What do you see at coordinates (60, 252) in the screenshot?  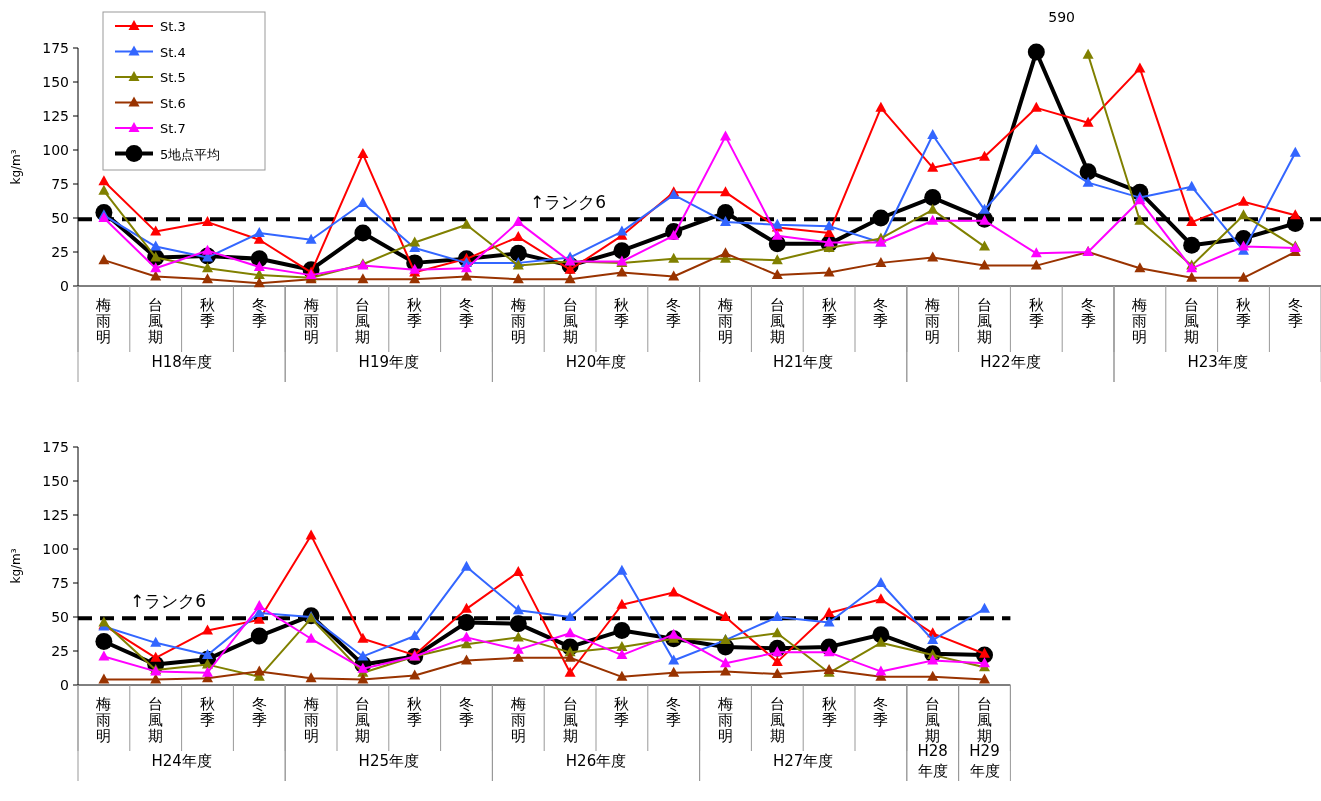 I see `y-tick-label: 25` at bounding box center [60, 252].